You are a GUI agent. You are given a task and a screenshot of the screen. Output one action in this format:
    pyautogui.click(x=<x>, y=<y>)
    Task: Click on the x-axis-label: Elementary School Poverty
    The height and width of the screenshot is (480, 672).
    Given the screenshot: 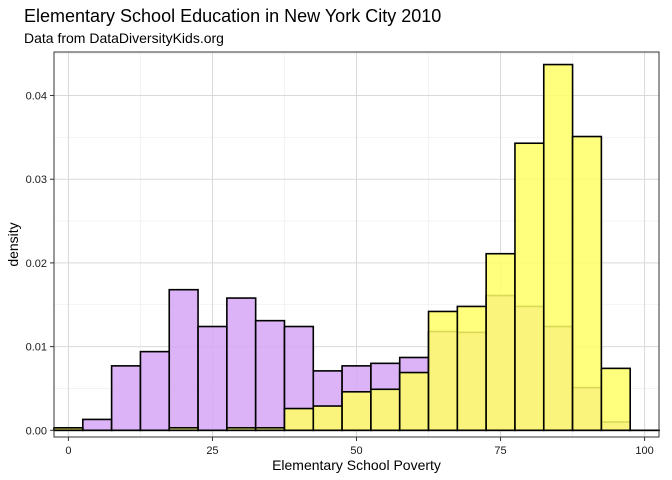 What is the action you would take?
    pyautogui.click(x=356, y=465)
    